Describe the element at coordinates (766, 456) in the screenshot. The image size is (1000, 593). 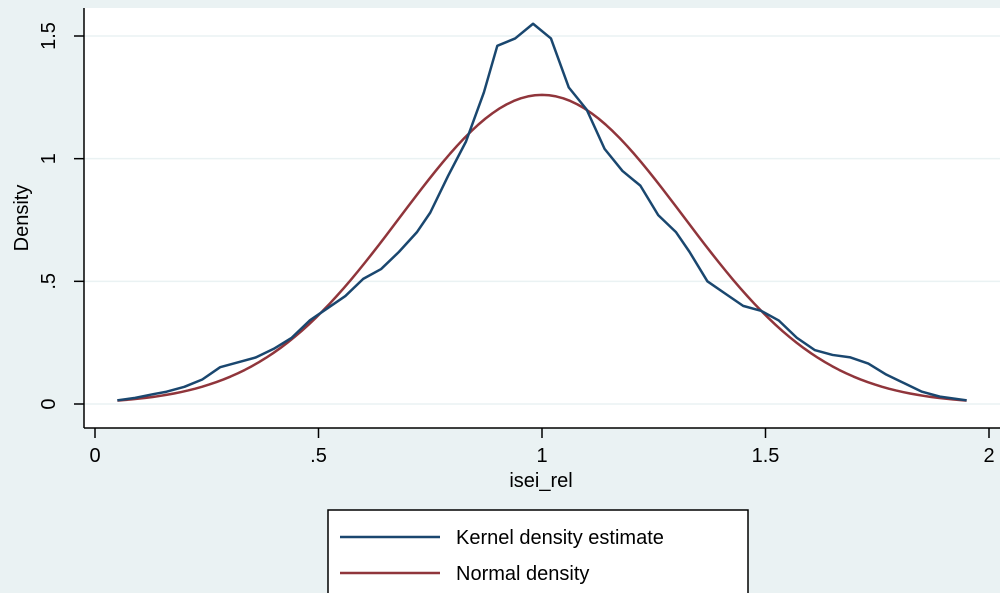
I see `x-tick-label-3: 1.5` at that location.